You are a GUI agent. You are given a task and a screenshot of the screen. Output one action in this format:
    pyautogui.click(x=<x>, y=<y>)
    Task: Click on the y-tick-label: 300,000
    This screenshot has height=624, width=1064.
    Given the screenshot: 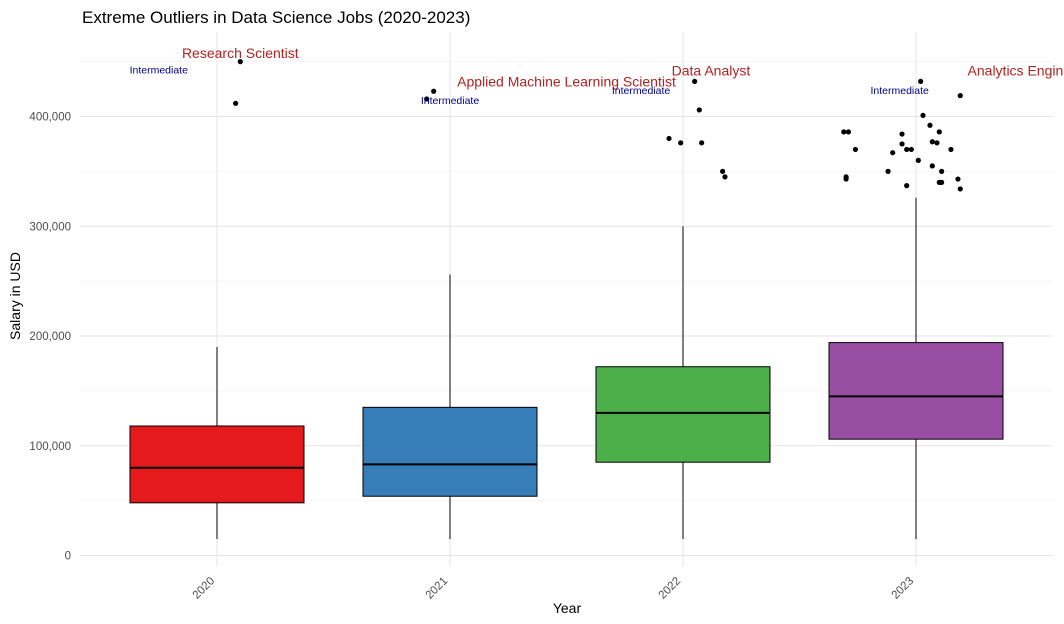 What is the action you would take?
    pyautogui.click(x=50, y=227)
    